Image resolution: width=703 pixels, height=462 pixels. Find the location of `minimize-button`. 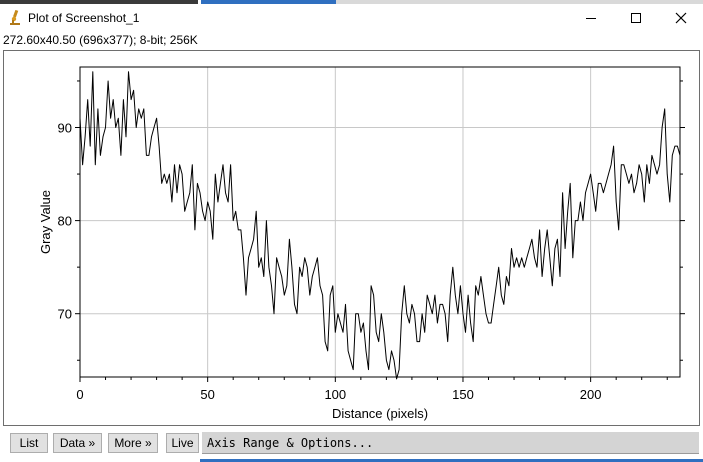

minimize-button is located at coordinates (591, 18).